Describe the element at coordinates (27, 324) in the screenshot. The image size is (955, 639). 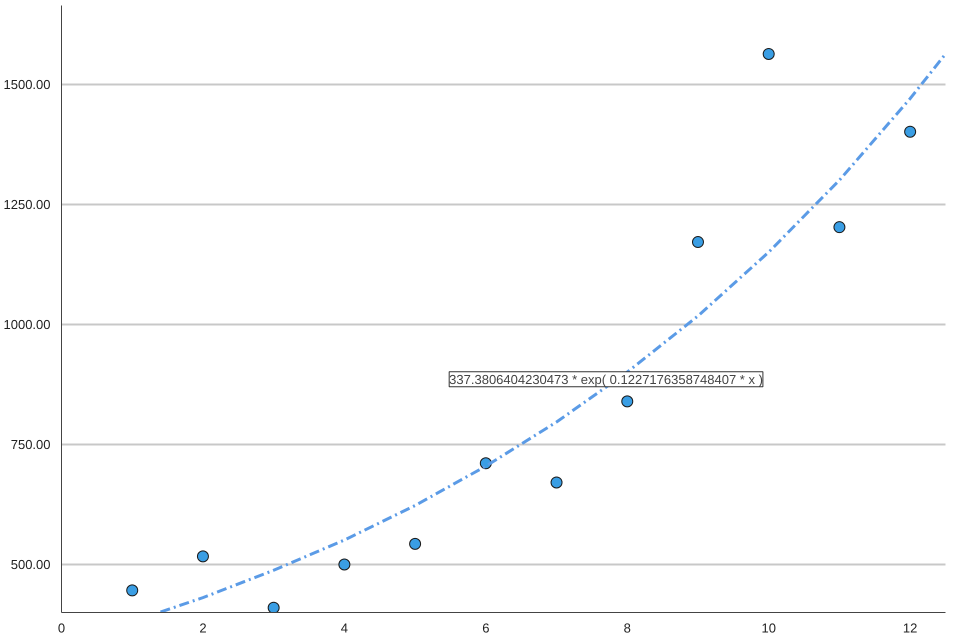
I see `y-tick-label: 1000.00` at that location.